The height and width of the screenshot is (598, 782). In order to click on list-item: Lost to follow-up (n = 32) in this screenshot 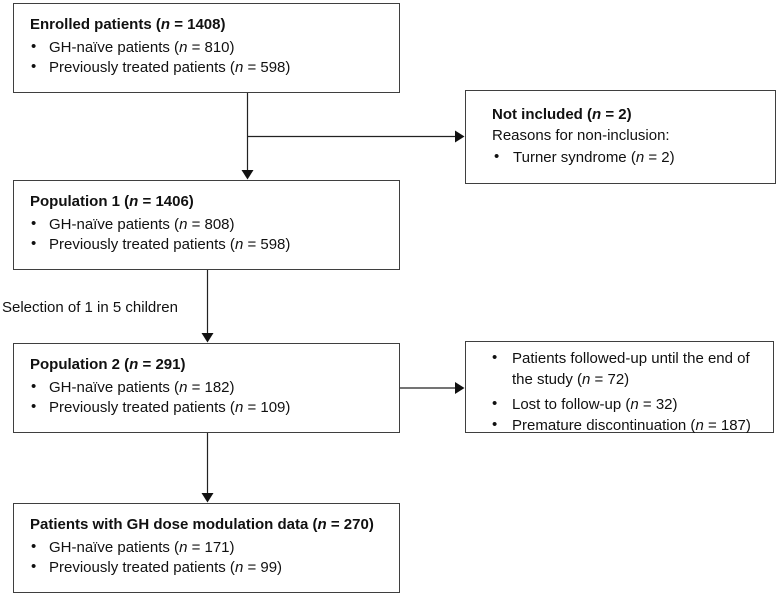, I will do `click(628, 405)`.